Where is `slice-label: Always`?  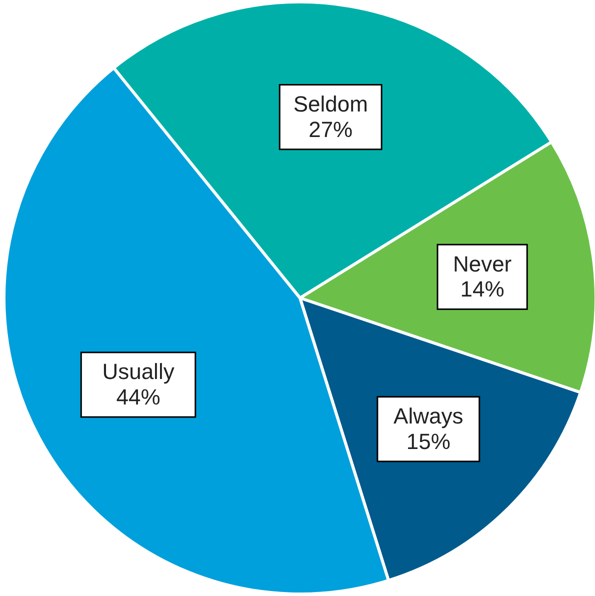 slice-label: Always is located at coordinates (429, 416).